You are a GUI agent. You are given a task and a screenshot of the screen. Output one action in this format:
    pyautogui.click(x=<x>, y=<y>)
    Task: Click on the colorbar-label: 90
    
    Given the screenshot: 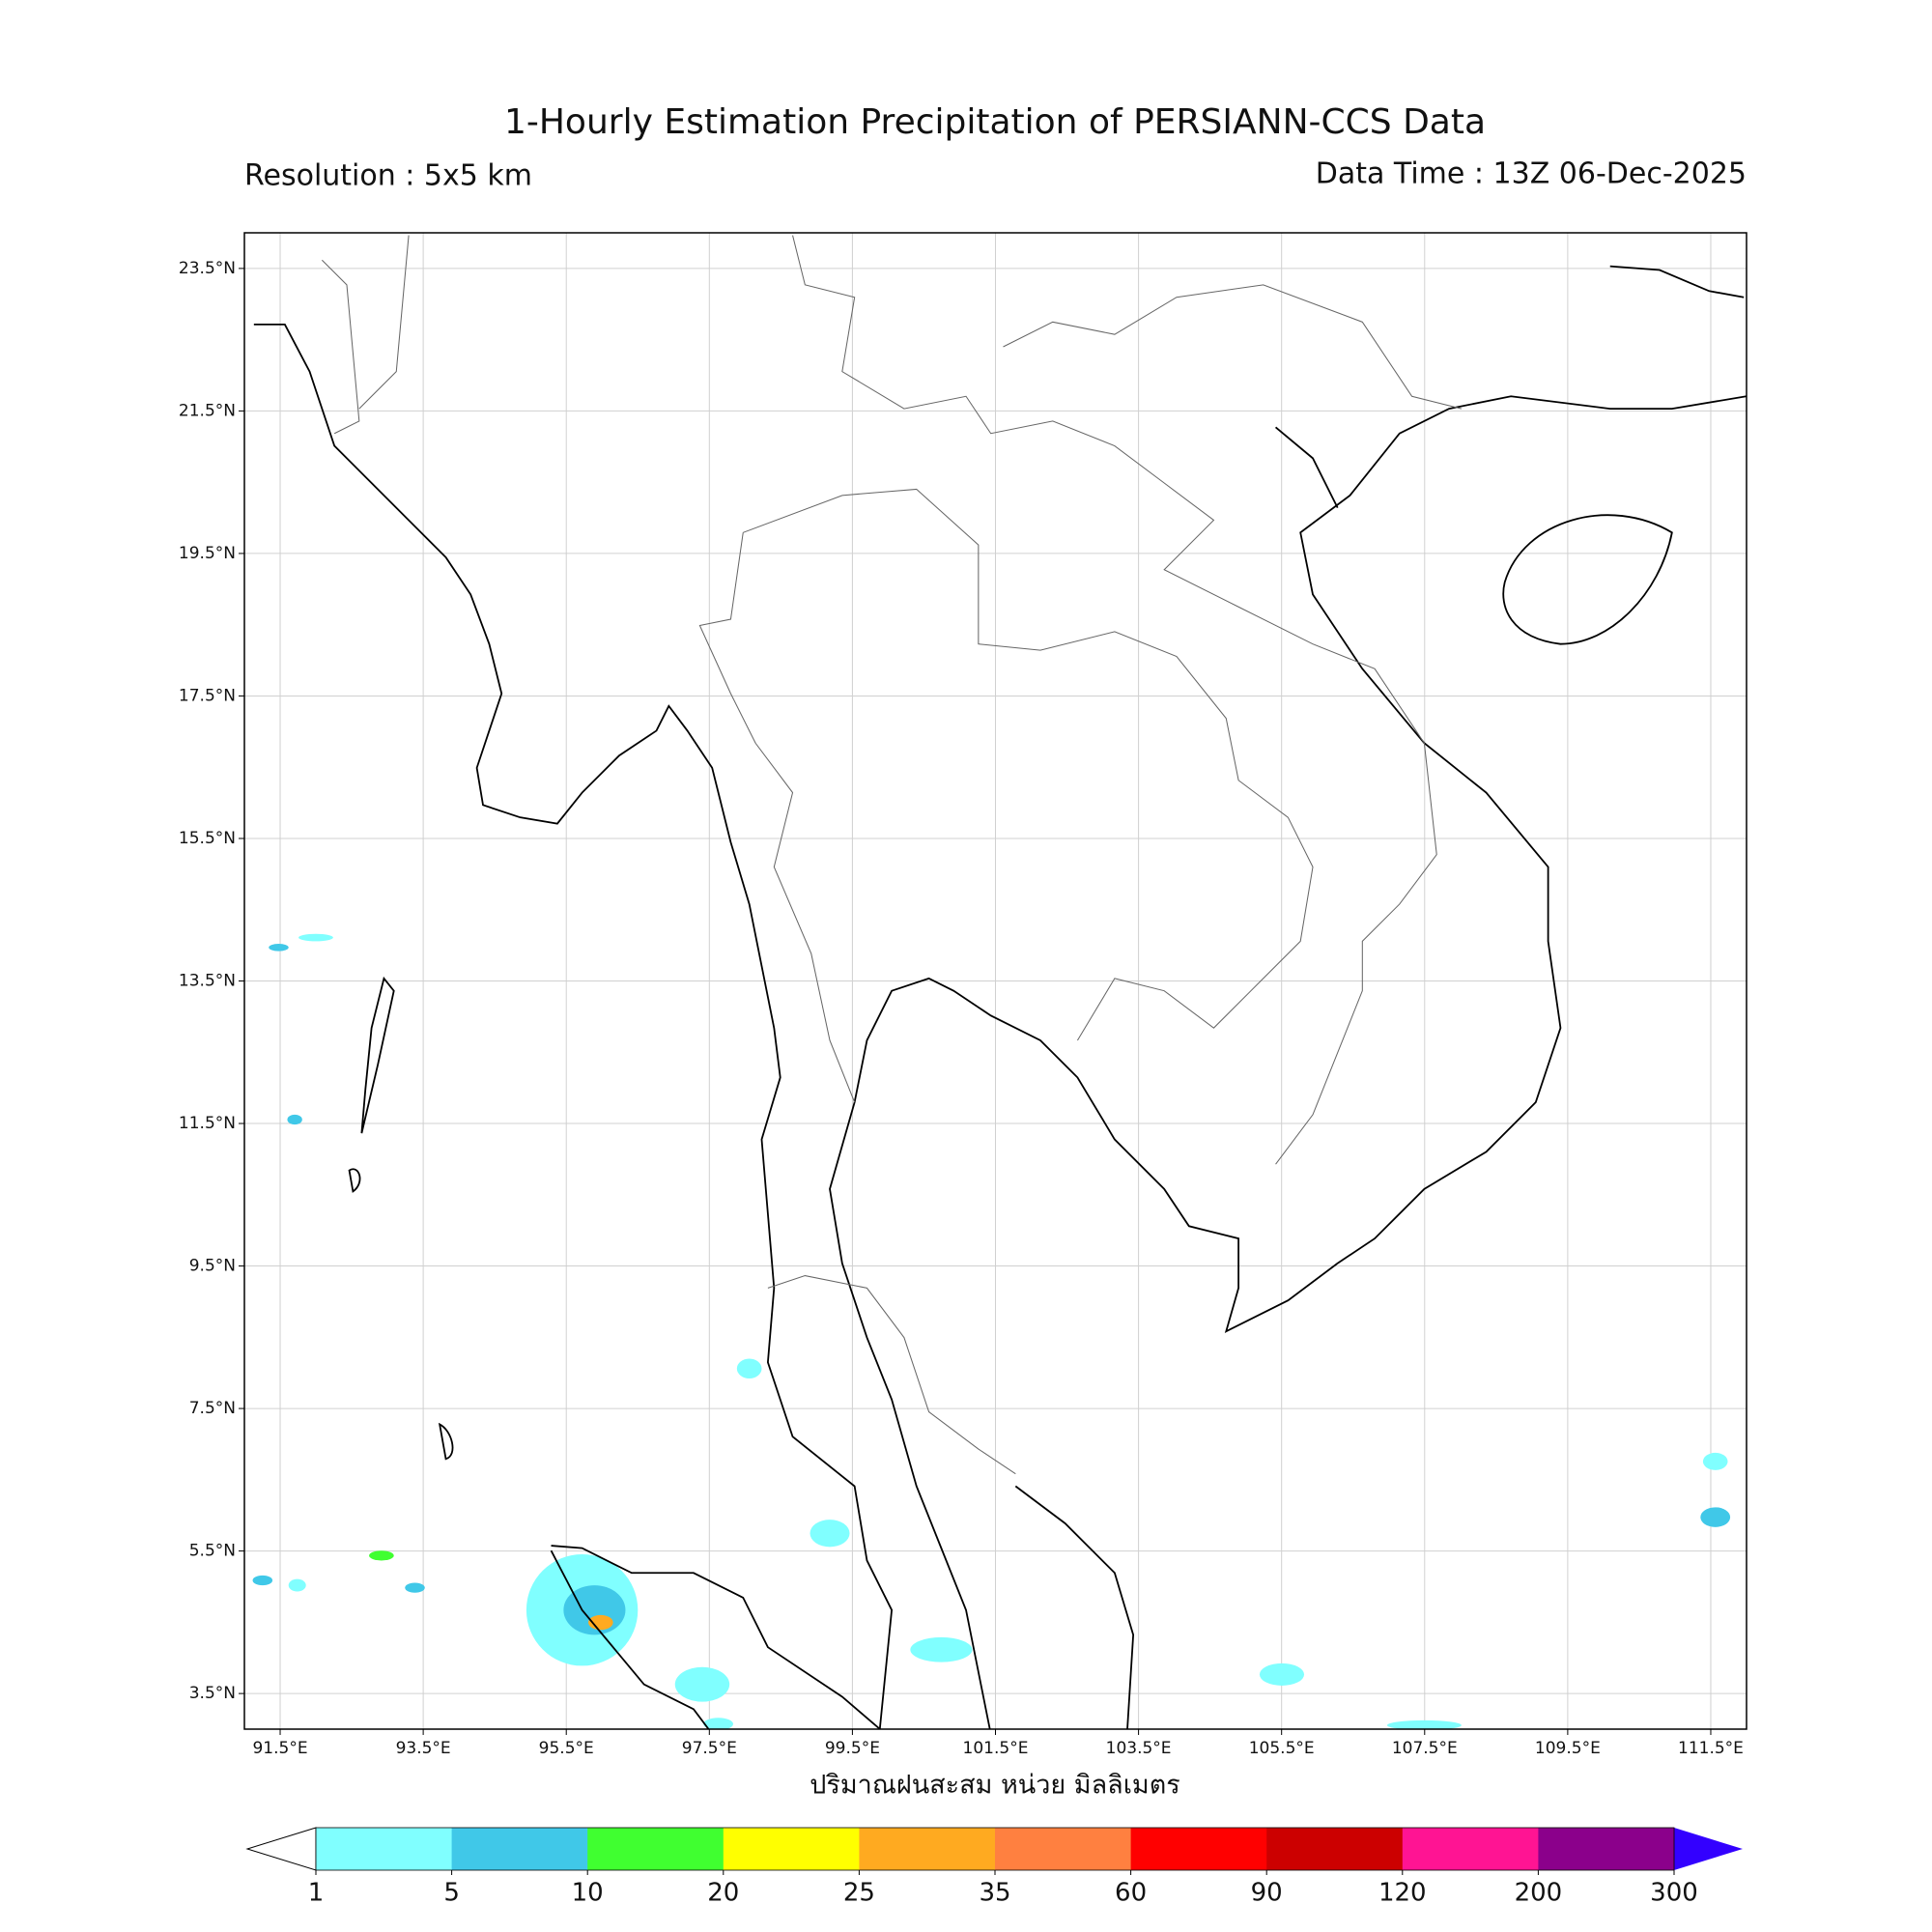 What is the action you would take?
    pyautogui.click(x=1267, y=1893)
    